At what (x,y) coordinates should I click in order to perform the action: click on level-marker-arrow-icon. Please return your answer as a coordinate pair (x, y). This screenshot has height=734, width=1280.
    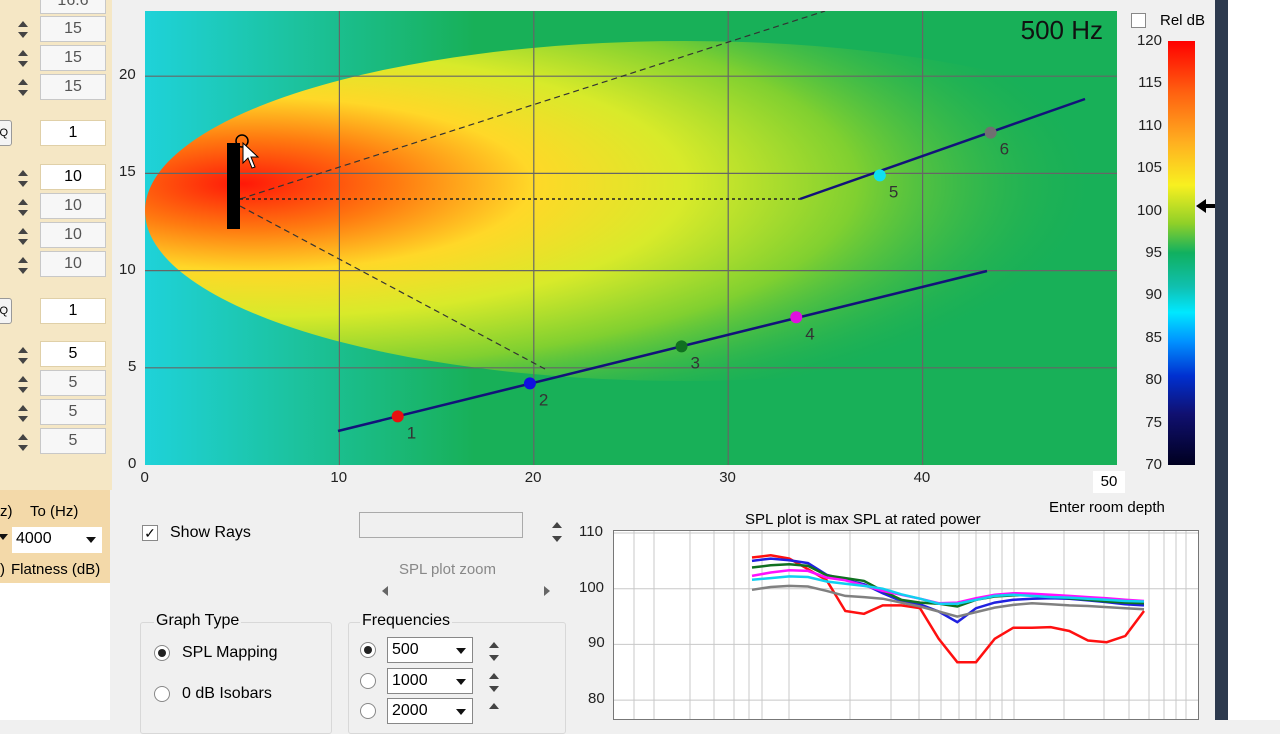
    Looking at the image, I should click on (1207, 206).